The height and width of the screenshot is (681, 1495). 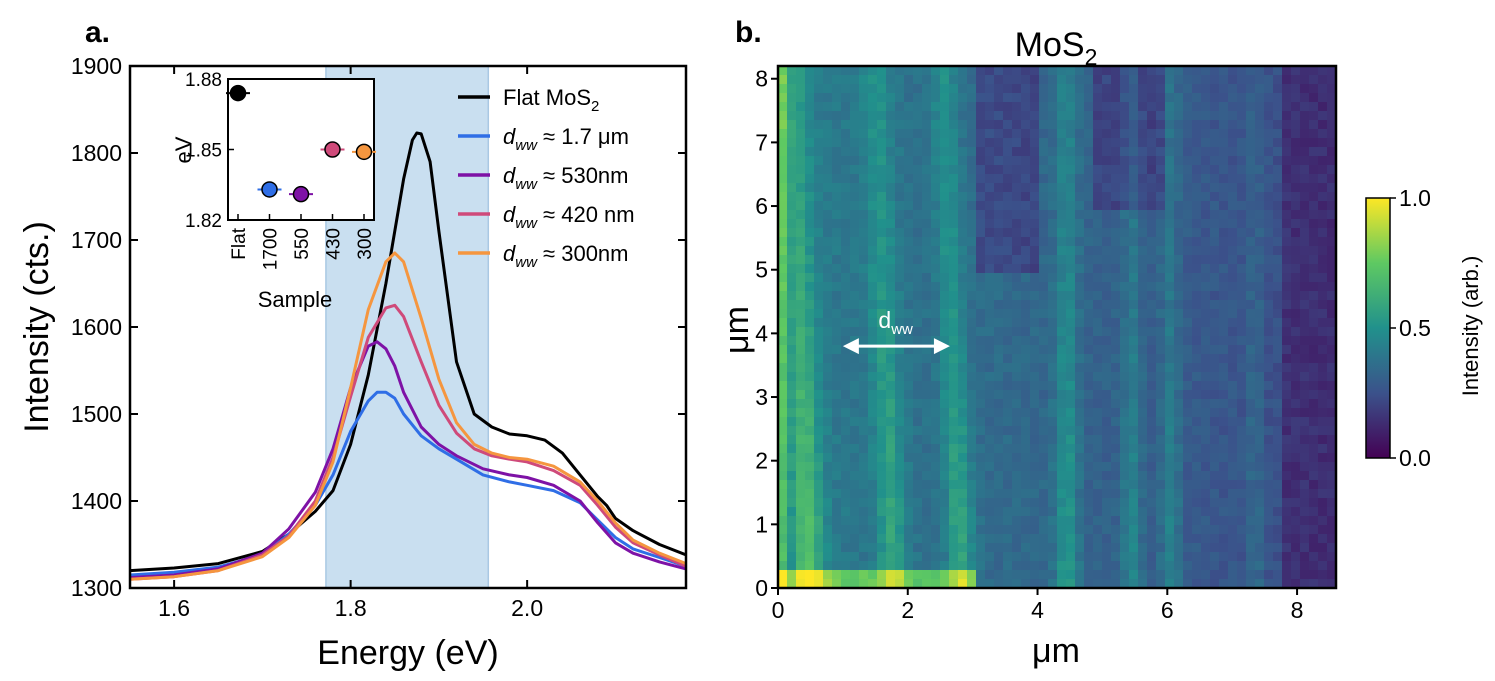 What do you see at coordinates (761, 79) in the screenshot?
I see `y-tick-label-b: 8` at bounding box center [761, 79].